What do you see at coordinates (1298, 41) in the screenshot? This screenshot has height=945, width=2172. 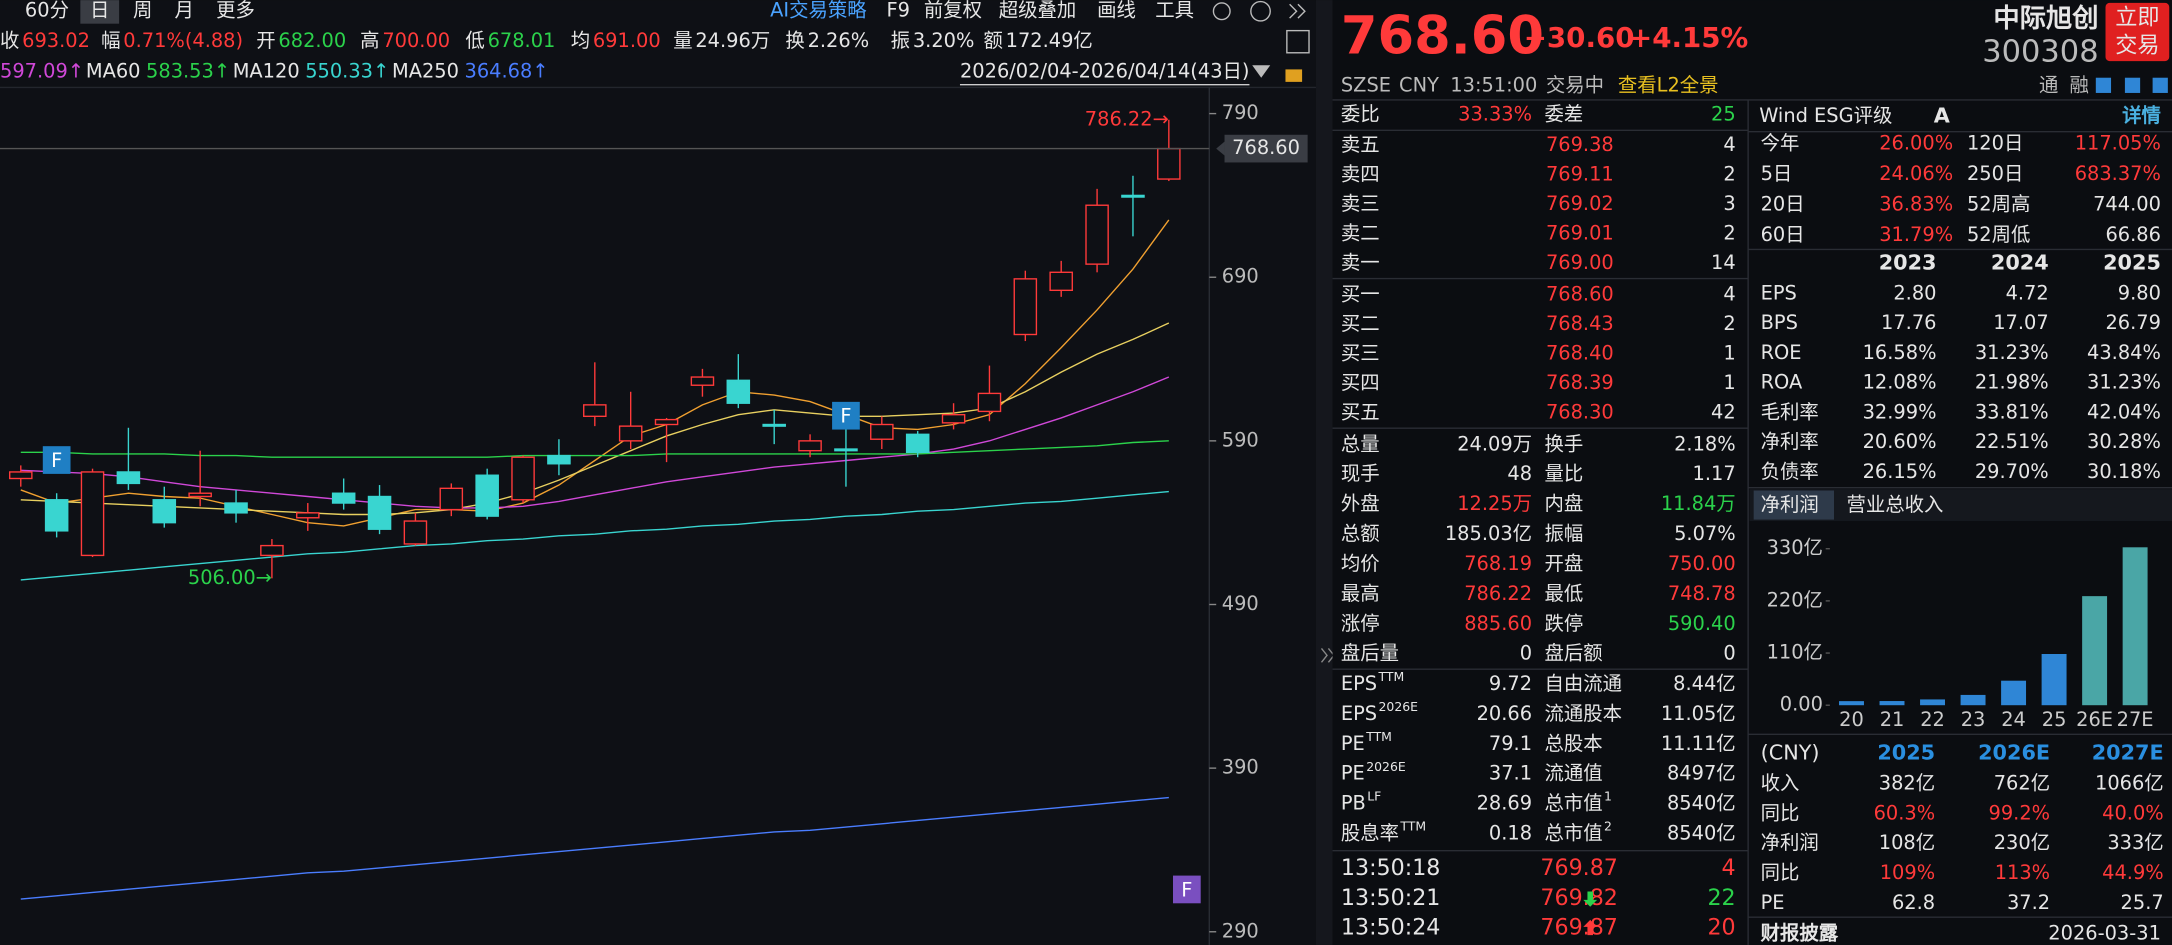 I see `wp-icon` at bounding box center [1298, 41].